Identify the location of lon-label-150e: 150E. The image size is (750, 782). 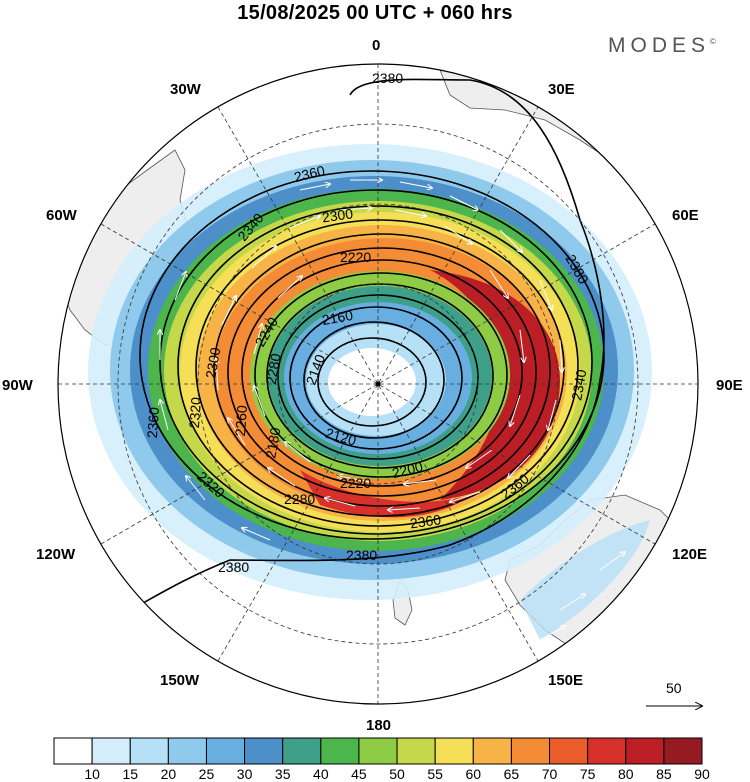
(565, 680).